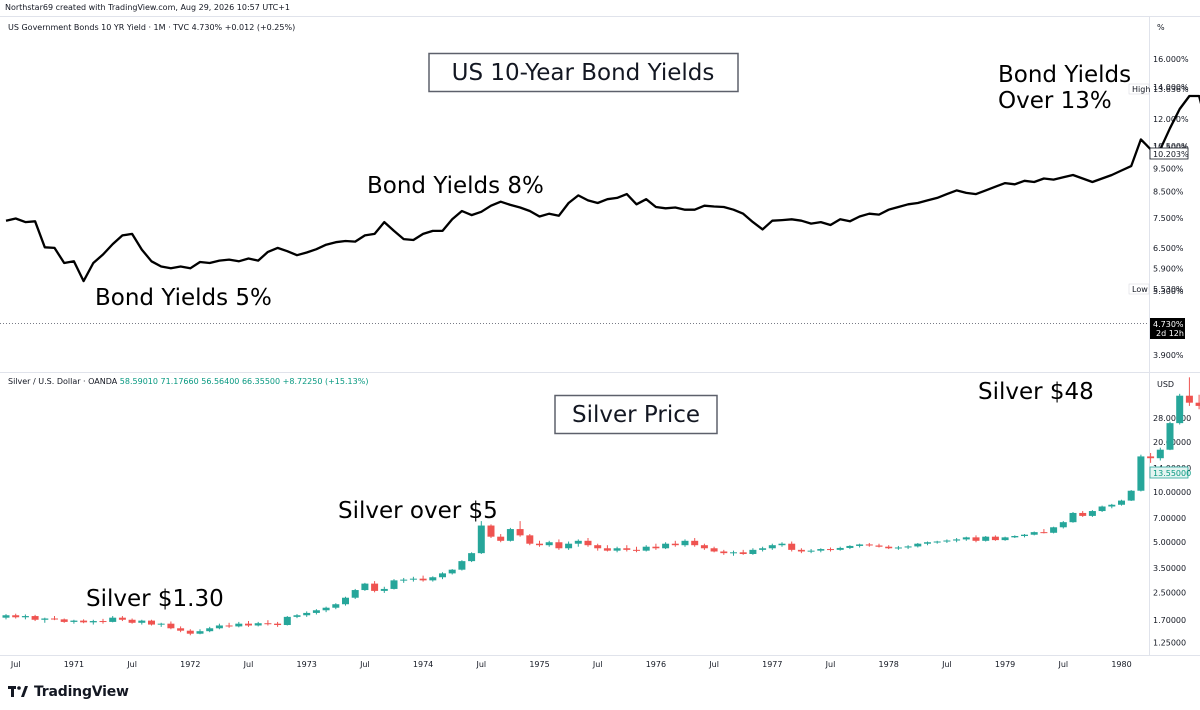 The height and width of the screenshot is (710, 1200). What do you see at coordinates (1167, 328) in the screenshot?
I see `current-yield-badge: 4.730% 2d 12h` at bounding box center [1167, 328].